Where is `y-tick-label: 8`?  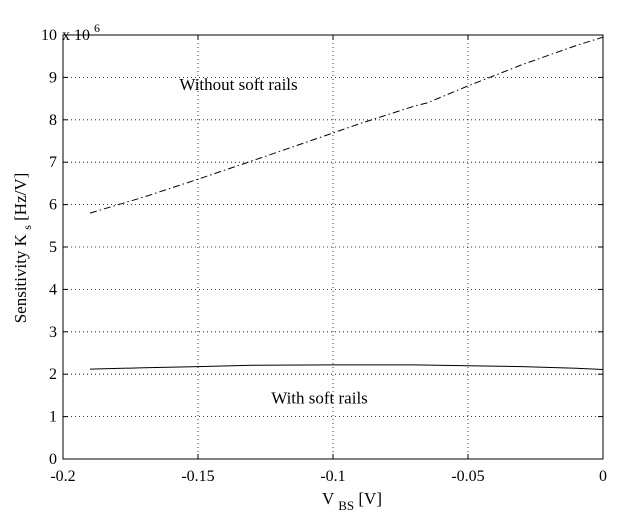 y-tick-label: 8 is located at coordinates (53, 120).